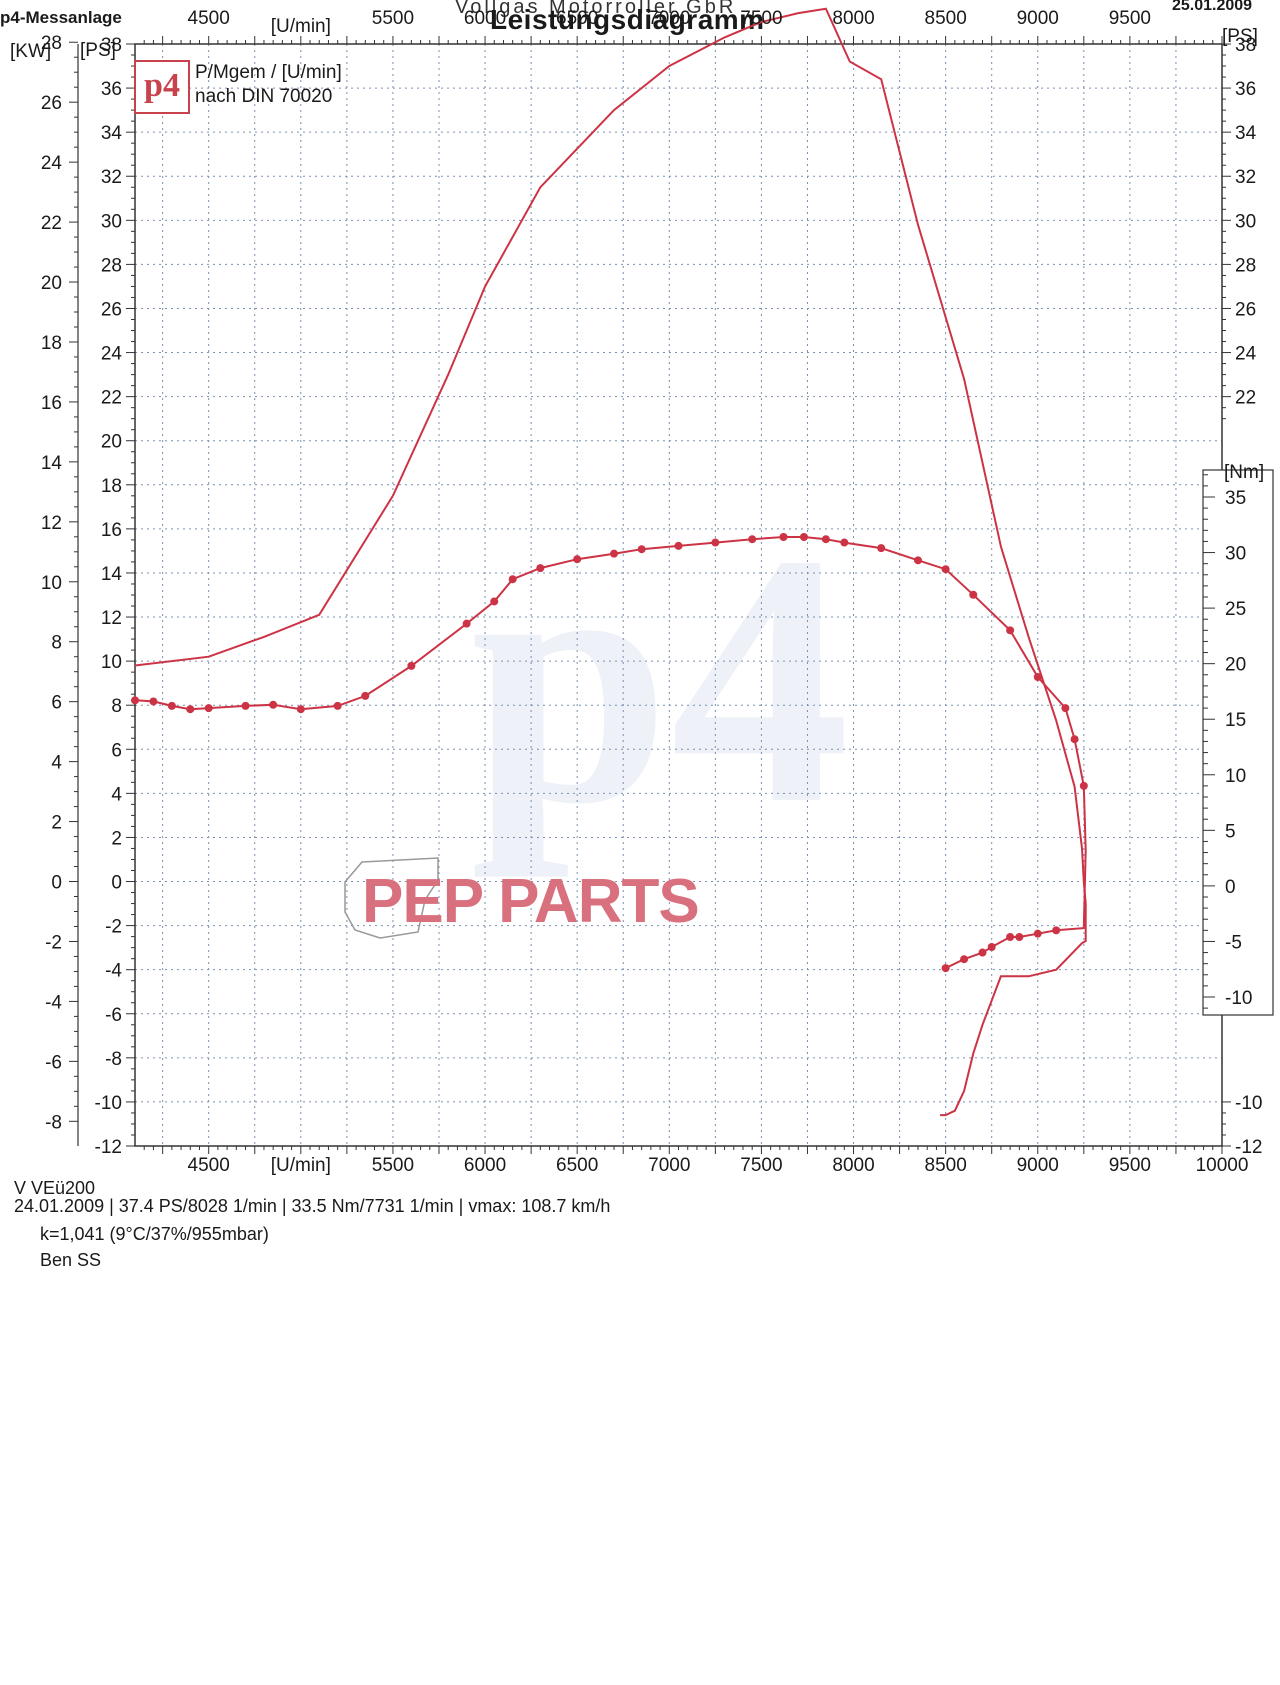 The image size is (1280, 1685). I want to click on ps-right-tick-label: 24, so click(1246, 354).